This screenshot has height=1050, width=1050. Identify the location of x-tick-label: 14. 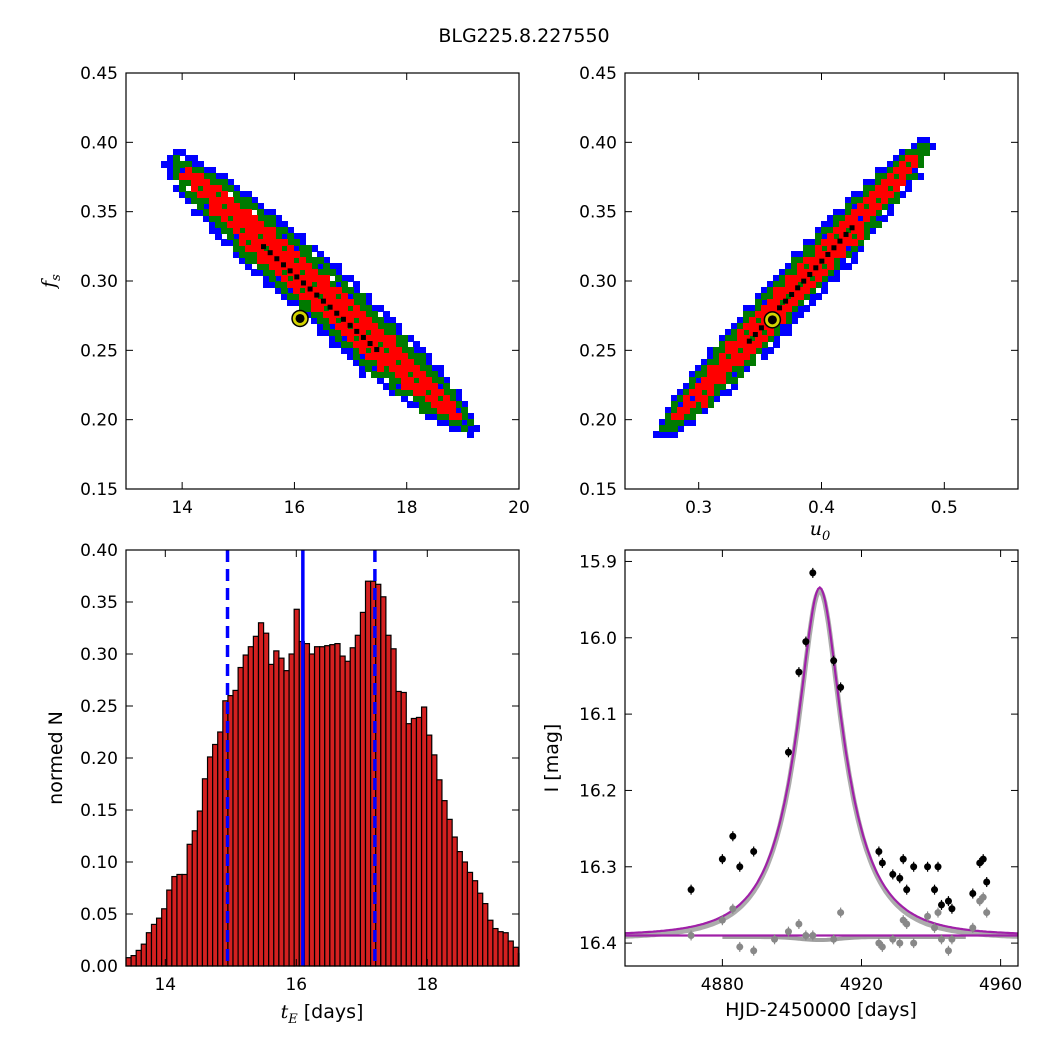
(165, 985).